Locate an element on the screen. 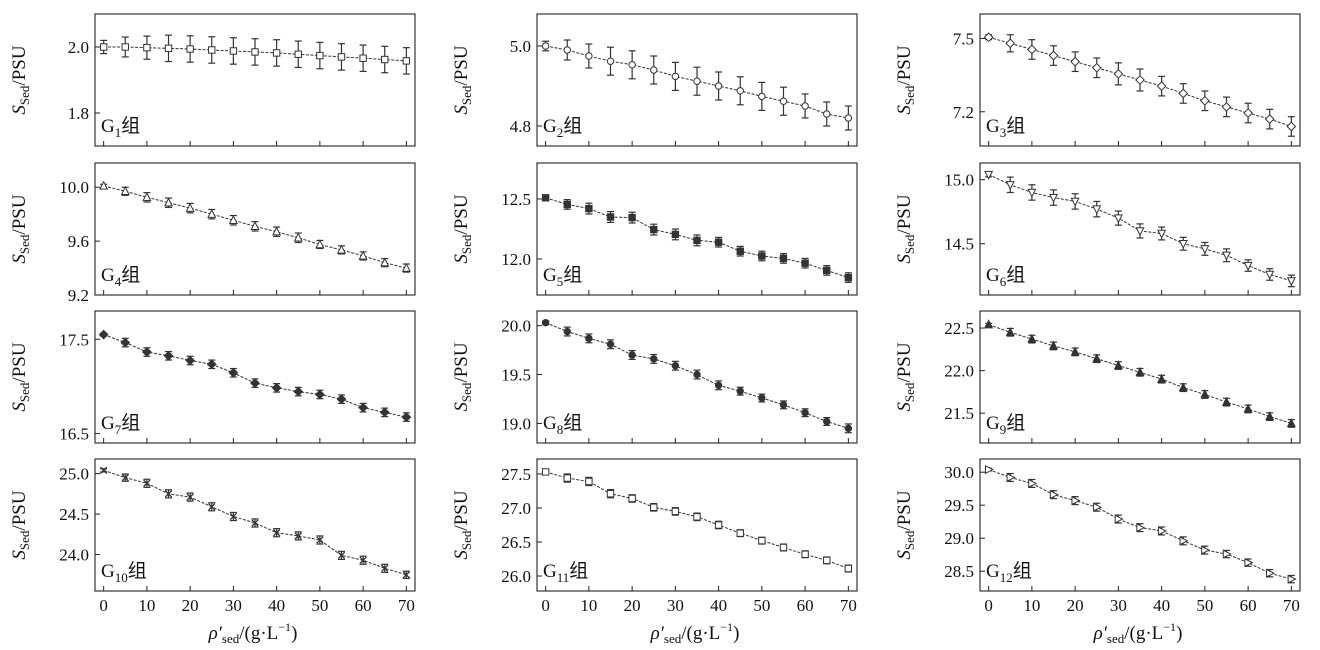 This screenshot has height=650, width=1320. x-tick-label: 60 is located at coordinates (363, 605).